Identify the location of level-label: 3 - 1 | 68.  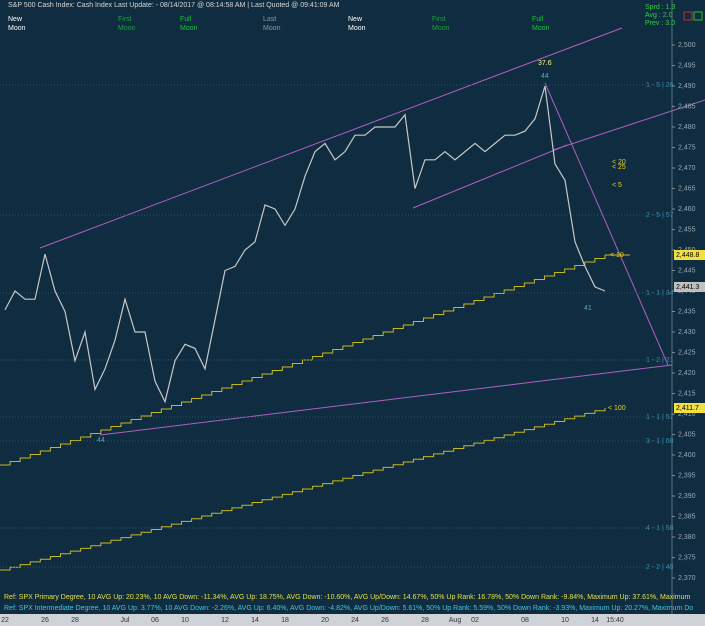
(660, 441).